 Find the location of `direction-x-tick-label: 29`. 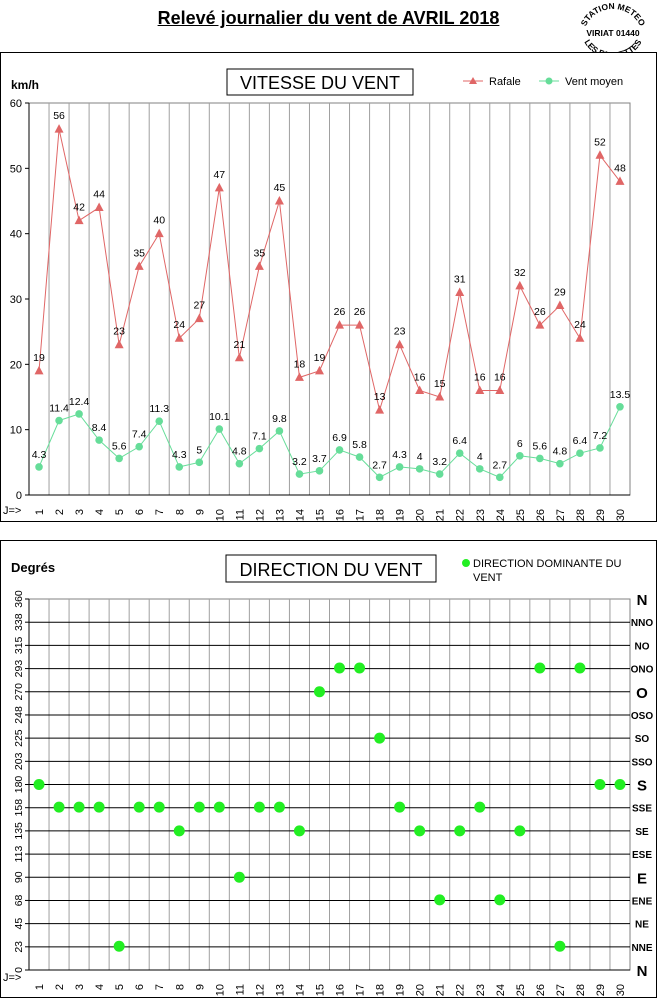

direction-x-tick-label: 29 is located at coordinates (601, 990).